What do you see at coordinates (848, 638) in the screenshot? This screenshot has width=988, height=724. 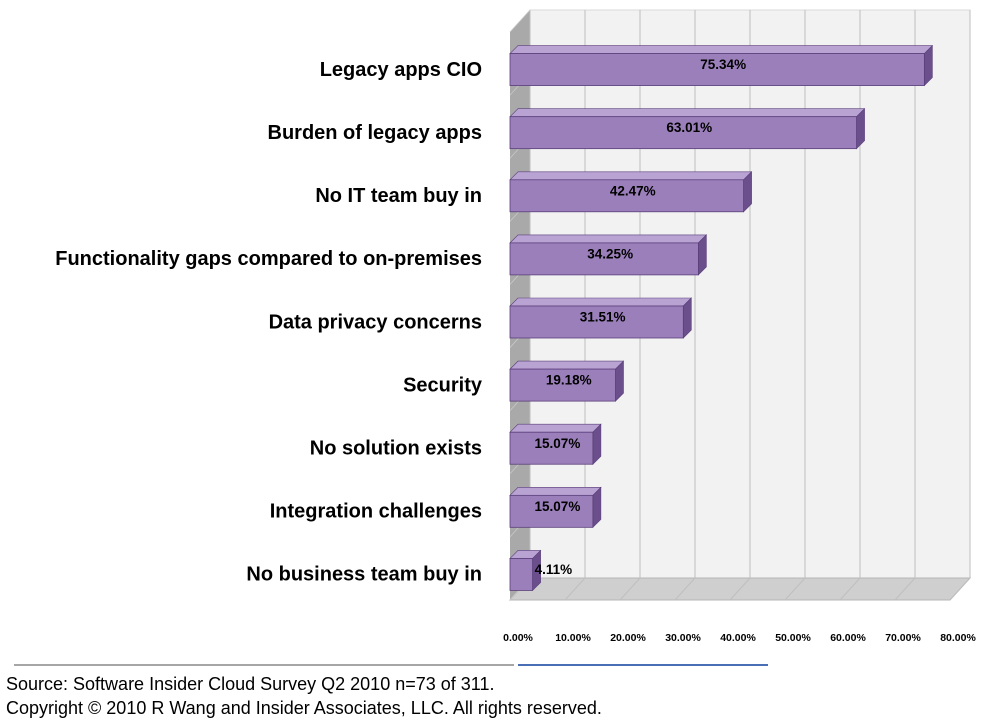 I see `x-tick-label: 60.00%` at bounding box center [848, 638].